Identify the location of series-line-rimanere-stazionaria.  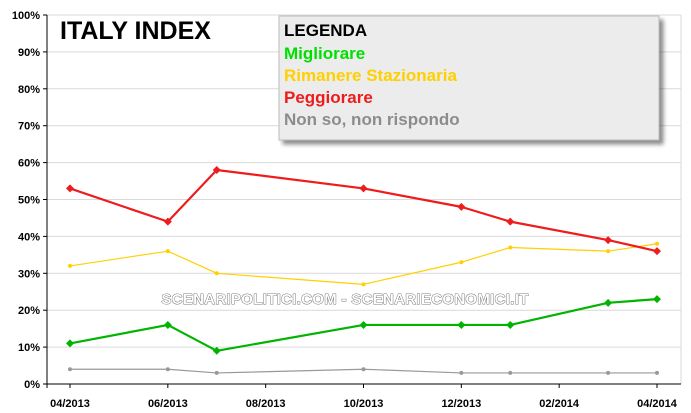
(363, 264).